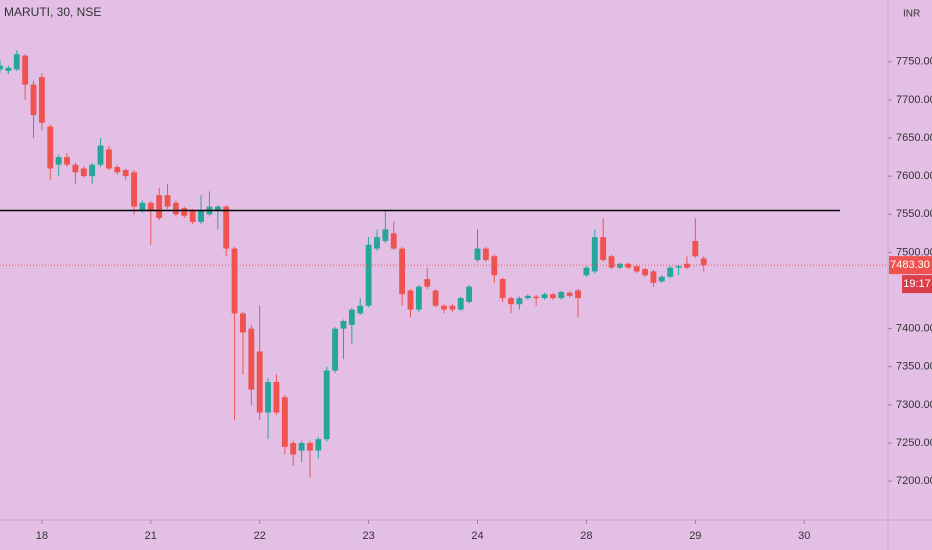 The width and height of the screenshot is (932, 550). What do you see at coordinates (695, 536) in the screenshot?
I see `x-tick-label: 29` at bounding box center [695, 536].